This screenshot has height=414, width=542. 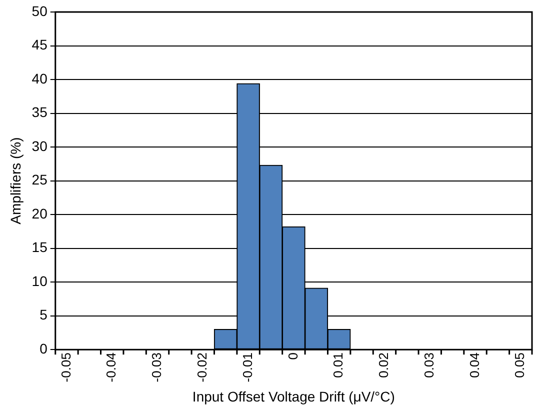 I want to click on x-tick-label: 0.01, so click(x=338, y=365).